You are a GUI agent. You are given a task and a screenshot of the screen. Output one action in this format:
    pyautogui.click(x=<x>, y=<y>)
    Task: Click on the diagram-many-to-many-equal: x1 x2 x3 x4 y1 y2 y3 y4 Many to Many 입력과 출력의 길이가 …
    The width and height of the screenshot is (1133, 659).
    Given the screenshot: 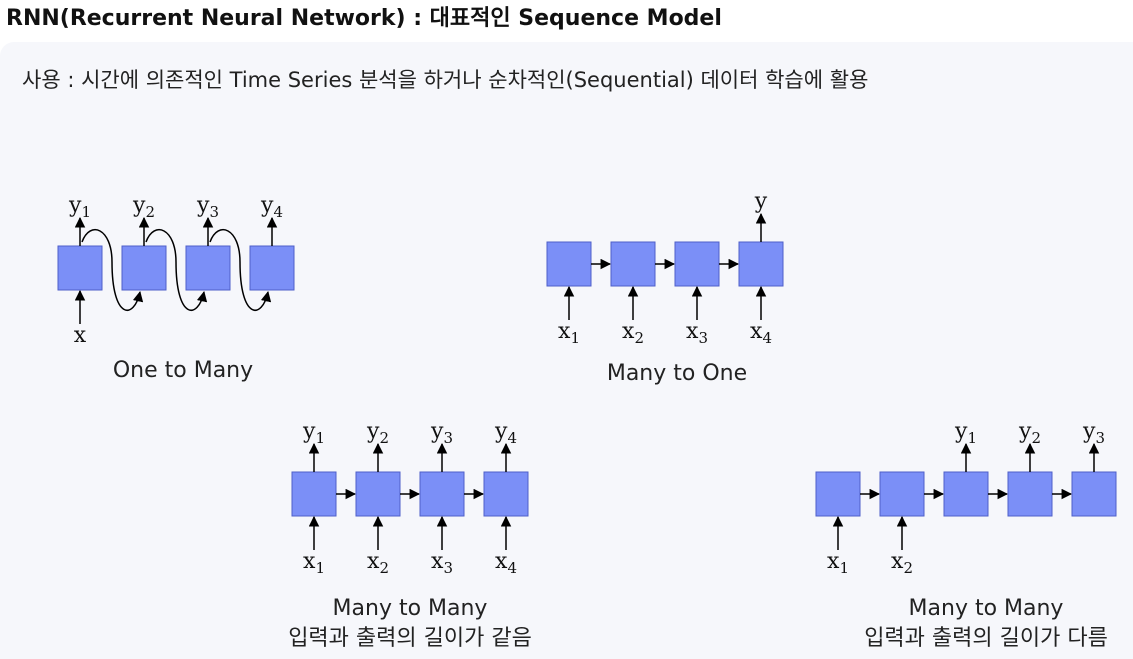 What is the action you would take?
    pyautogui.click(x=410, y=535)
    